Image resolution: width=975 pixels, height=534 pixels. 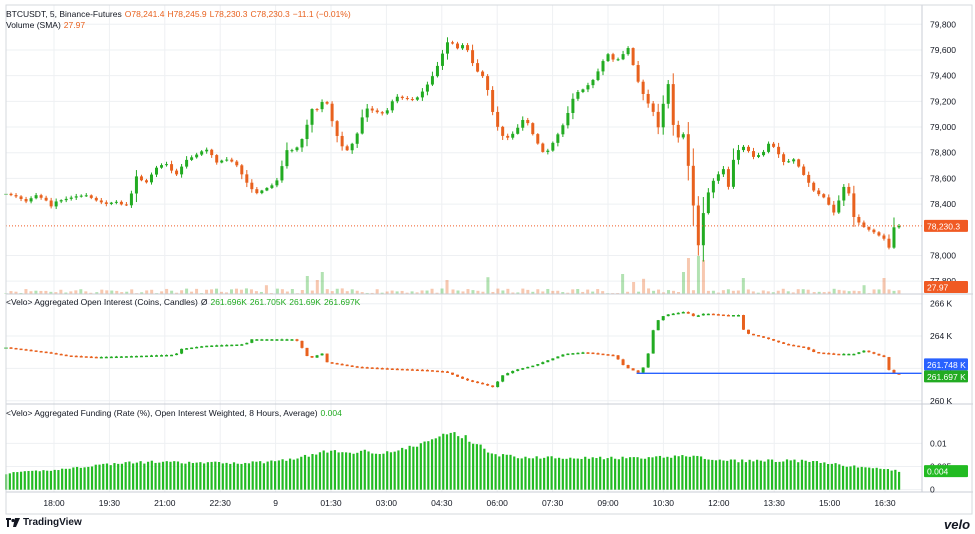 I want to click on price-tick-label: 79,400, so click(x=943, y=76).